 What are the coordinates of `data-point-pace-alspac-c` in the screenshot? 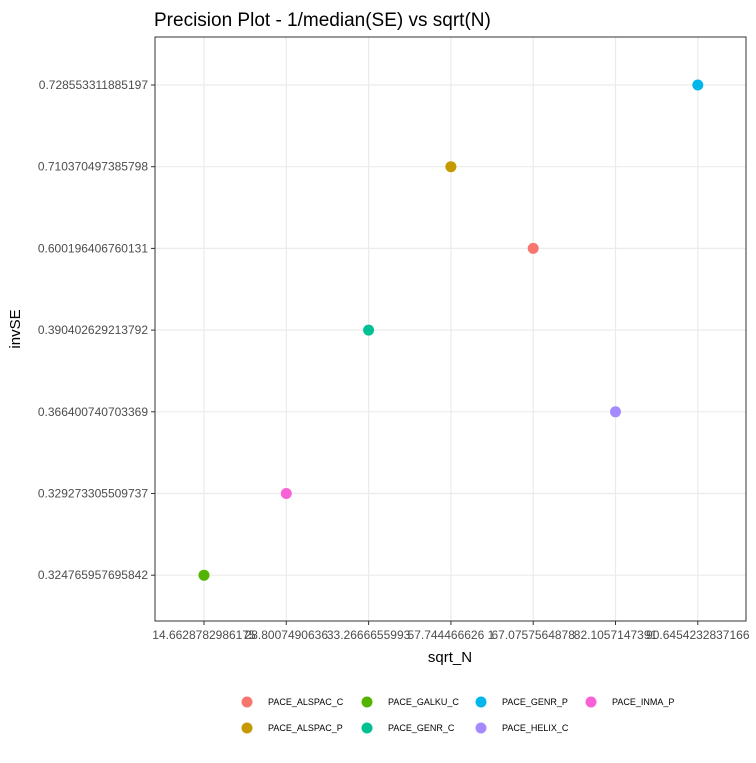 It's located at (533, 248).